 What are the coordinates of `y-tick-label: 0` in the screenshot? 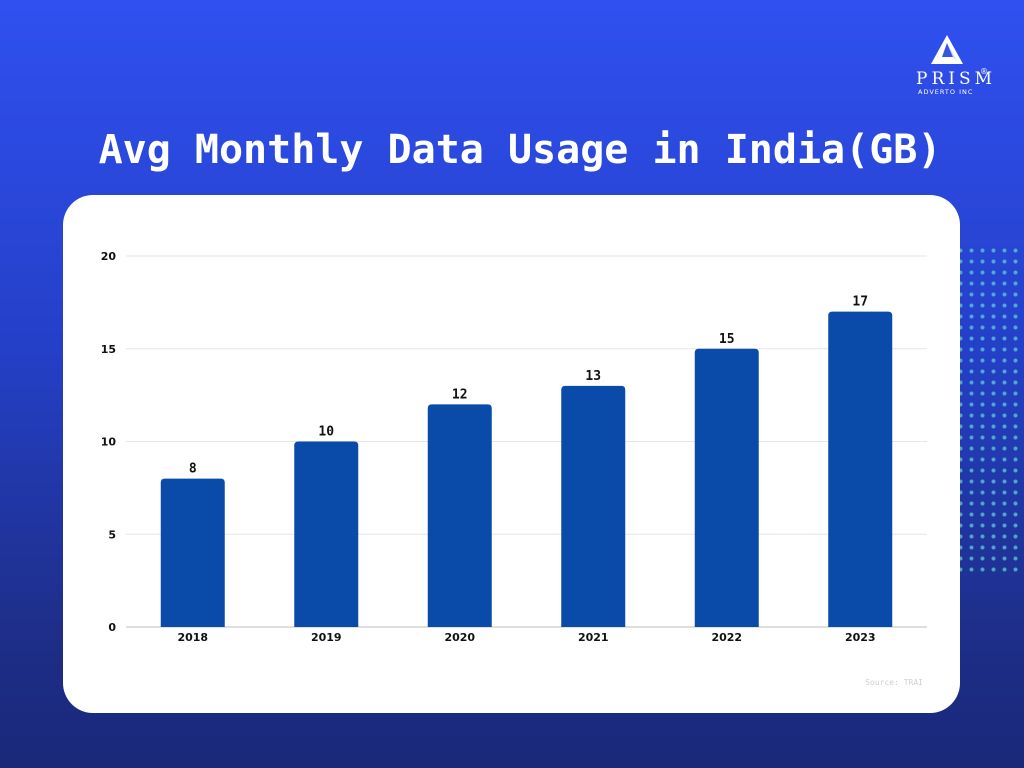 It's located at (112, 627).